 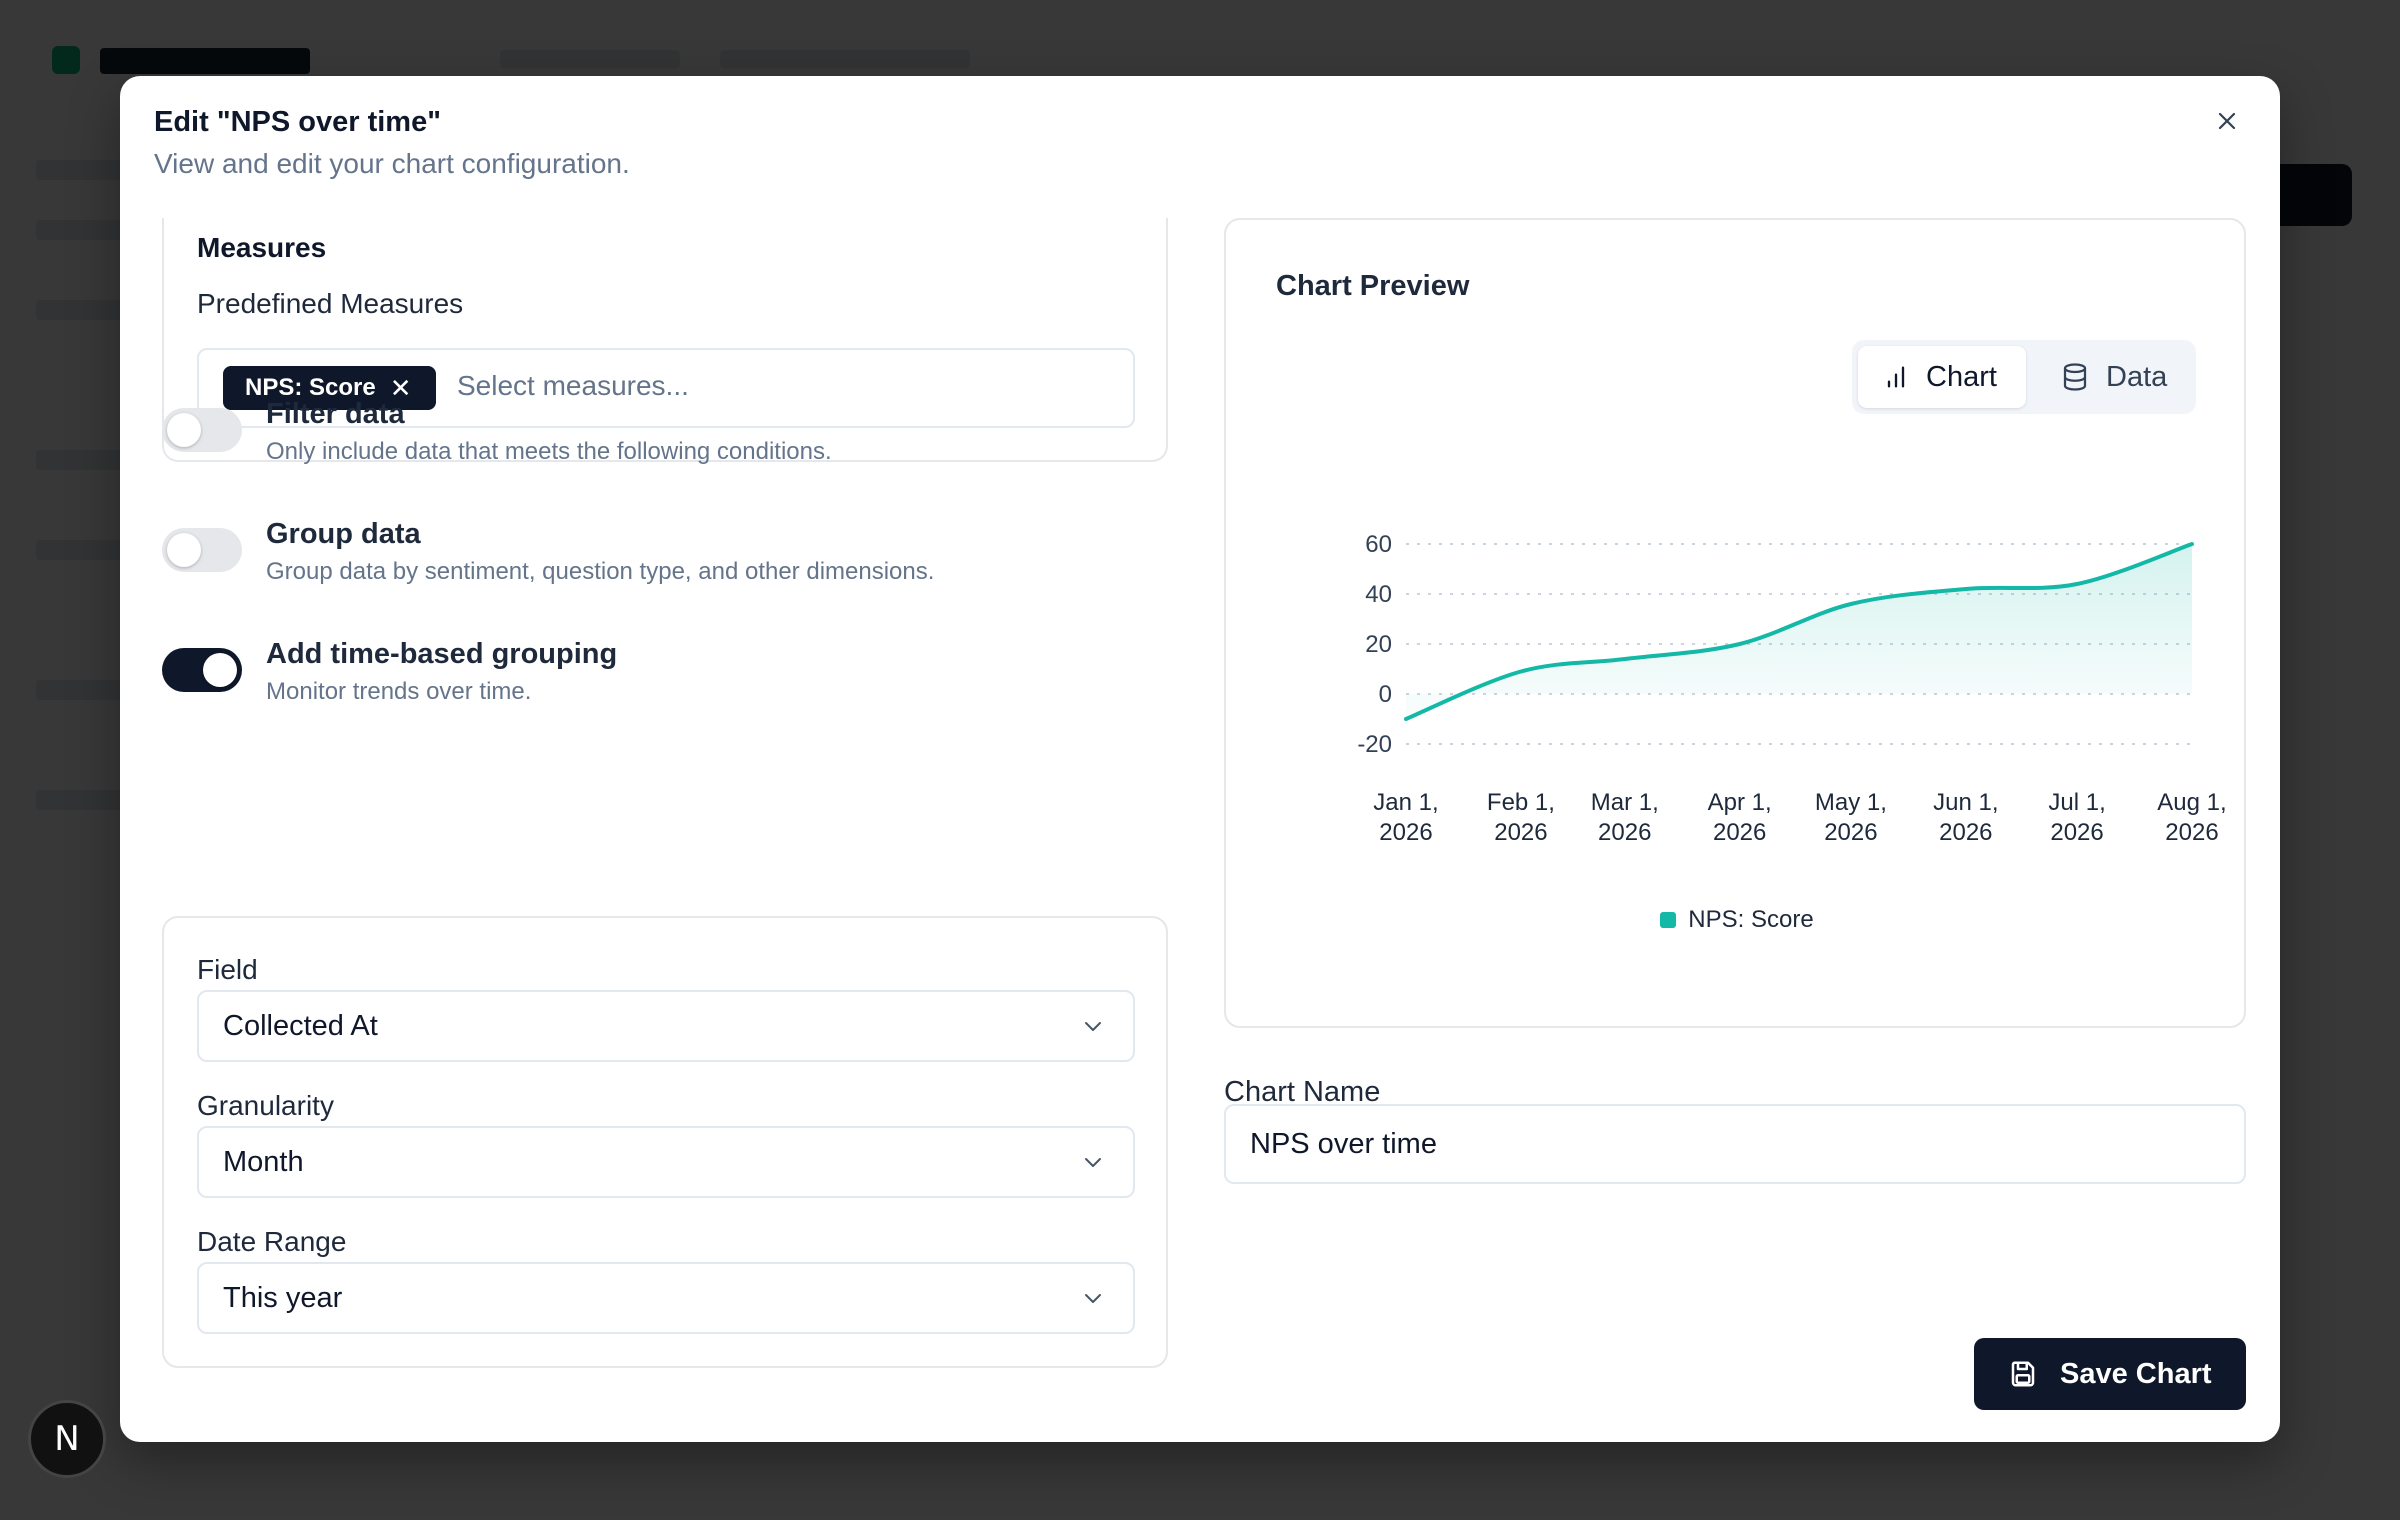 What do you see at coordinates (2075, 377) in the screenshot?
I see `database-icon` at bounding box center [2075, 377].